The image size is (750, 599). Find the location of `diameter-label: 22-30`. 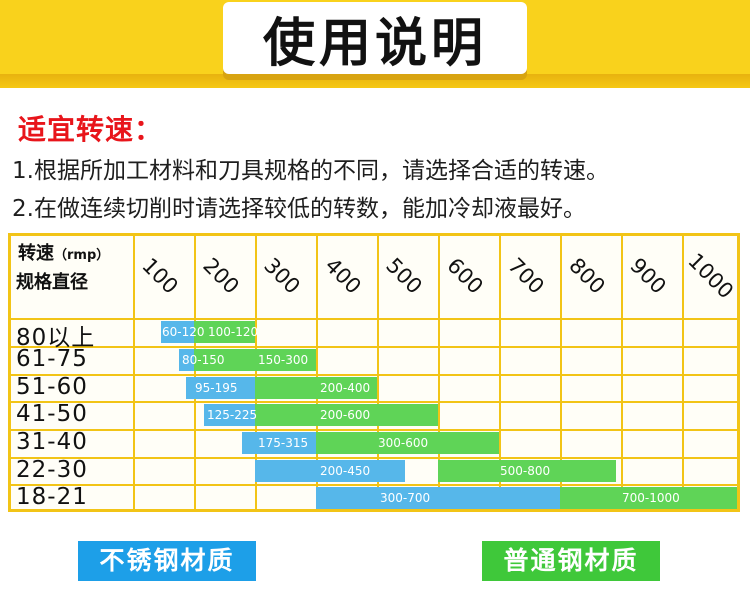

diameter-label: 22-30 is located at coordinates (52, 470).